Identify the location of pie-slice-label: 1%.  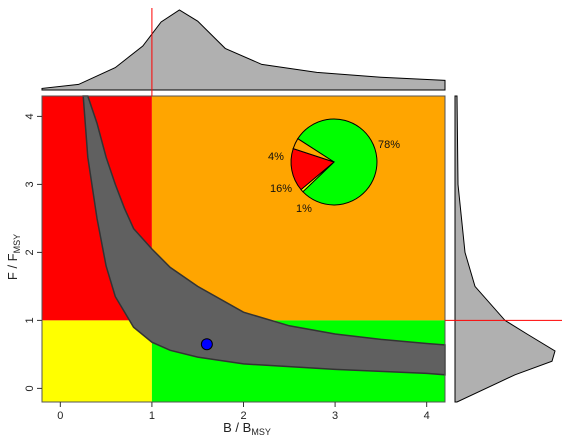
(304, 209).